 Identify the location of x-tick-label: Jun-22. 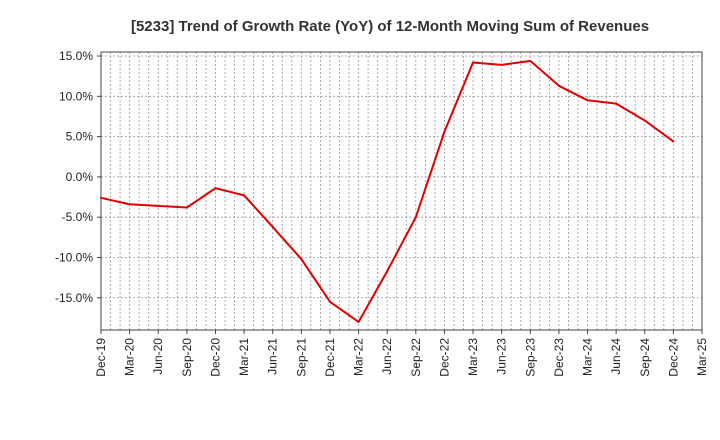
(387, 356).